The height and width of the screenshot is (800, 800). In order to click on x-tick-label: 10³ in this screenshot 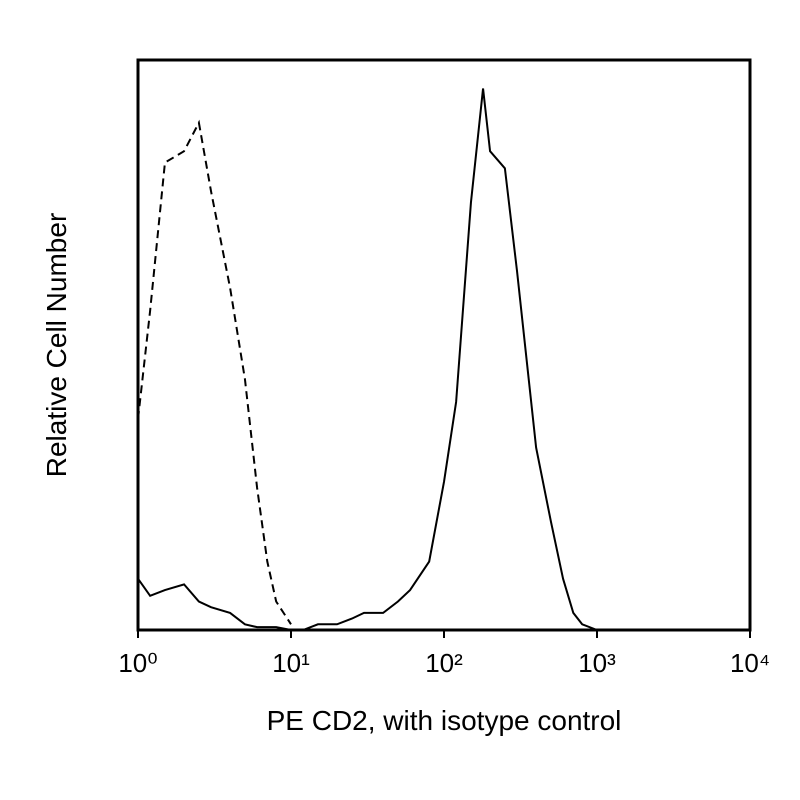, I will do `click(597, 663)`.